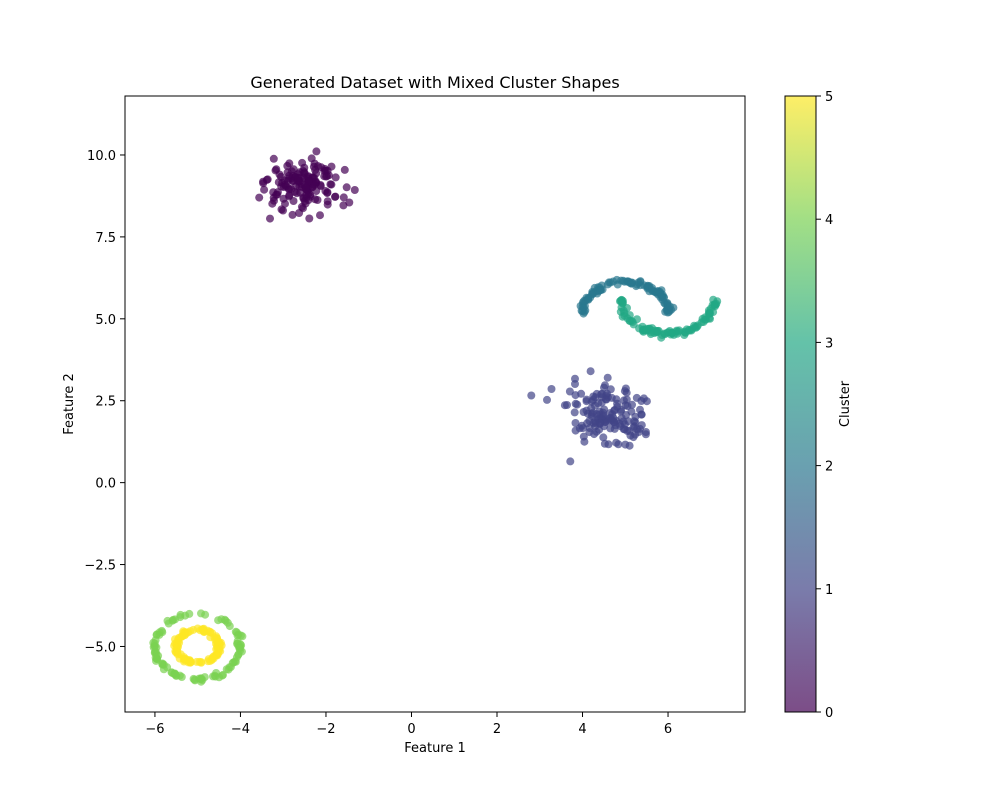  I want to click on y-tick-label: −5.0, so click(100, 647).